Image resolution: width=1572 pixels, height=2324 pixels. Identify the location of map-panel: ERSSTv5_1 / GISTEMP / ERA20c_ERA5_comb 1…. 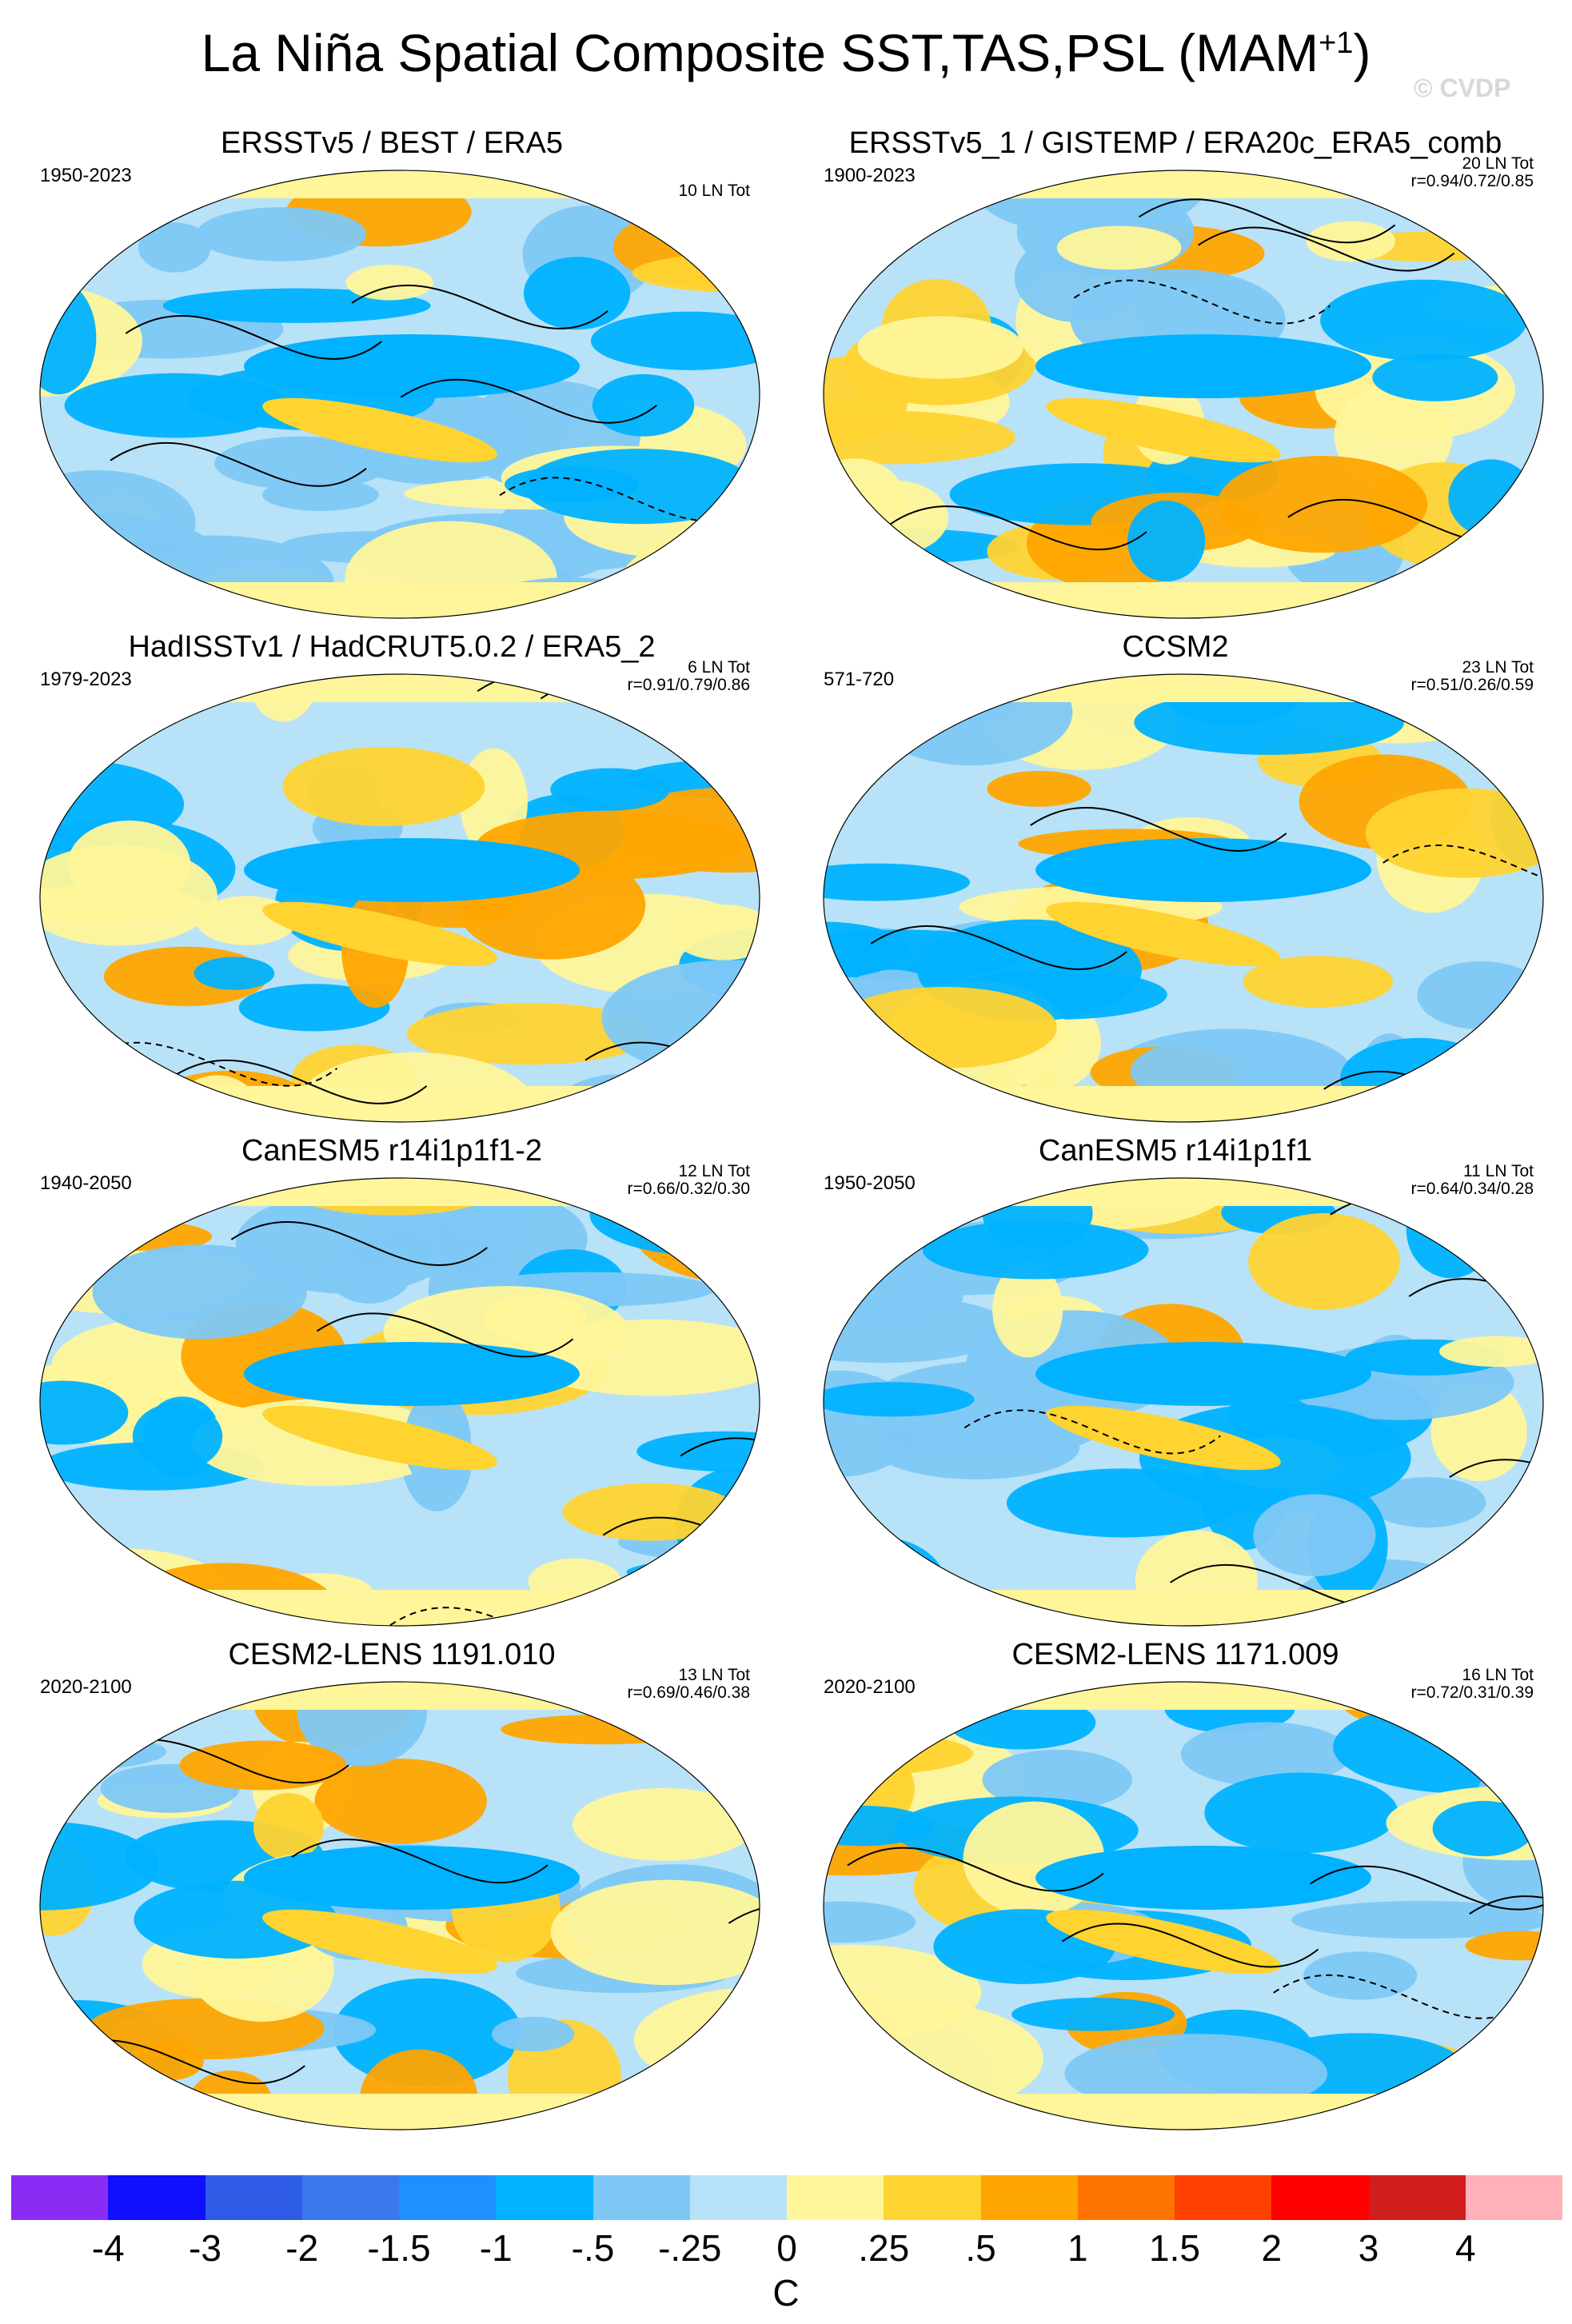
(1175, 382).